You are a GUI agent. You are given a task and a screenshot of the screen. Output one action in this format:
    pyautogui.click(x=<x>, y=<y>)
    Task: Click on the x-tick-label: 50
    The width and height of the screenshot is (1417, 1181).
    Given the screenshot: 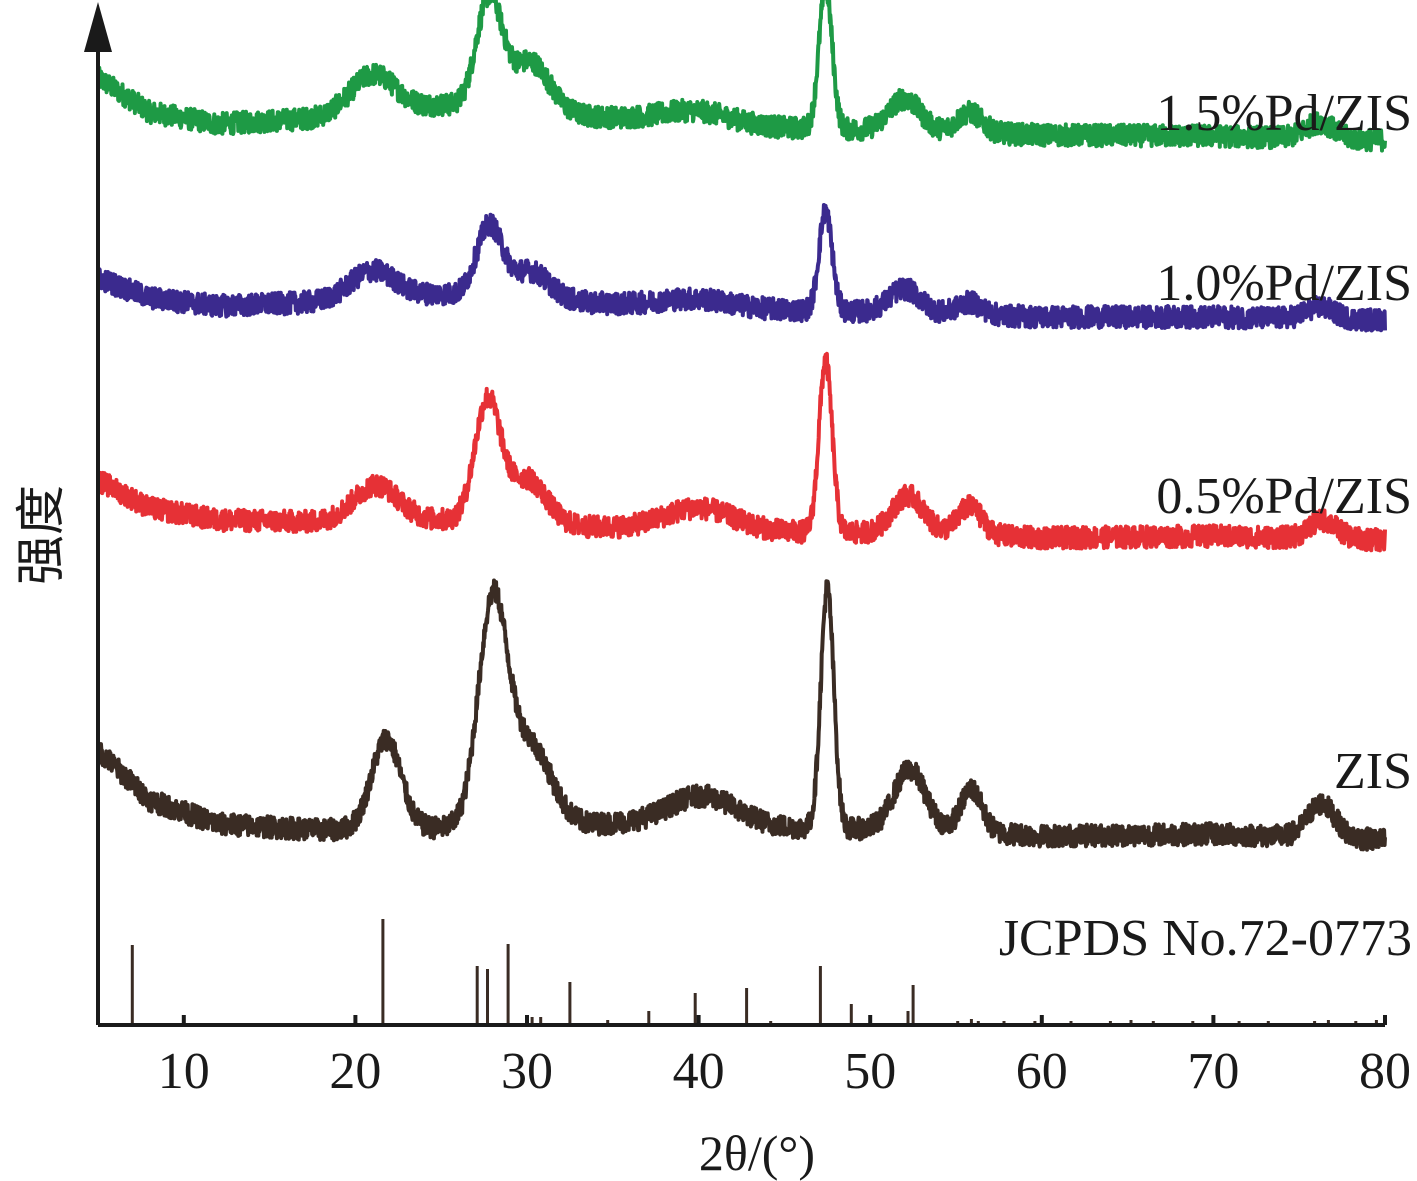 What is the action you would take?
    pyautogui.click(x=870, y=1071)
    